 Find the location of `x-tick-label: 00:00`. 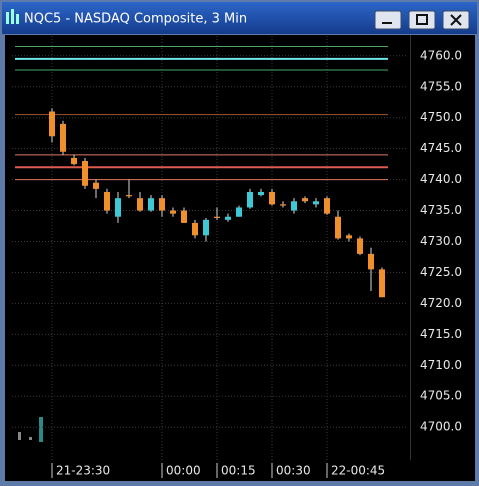

x-tick-label: 00:00 is located at coordinates (183, 471).